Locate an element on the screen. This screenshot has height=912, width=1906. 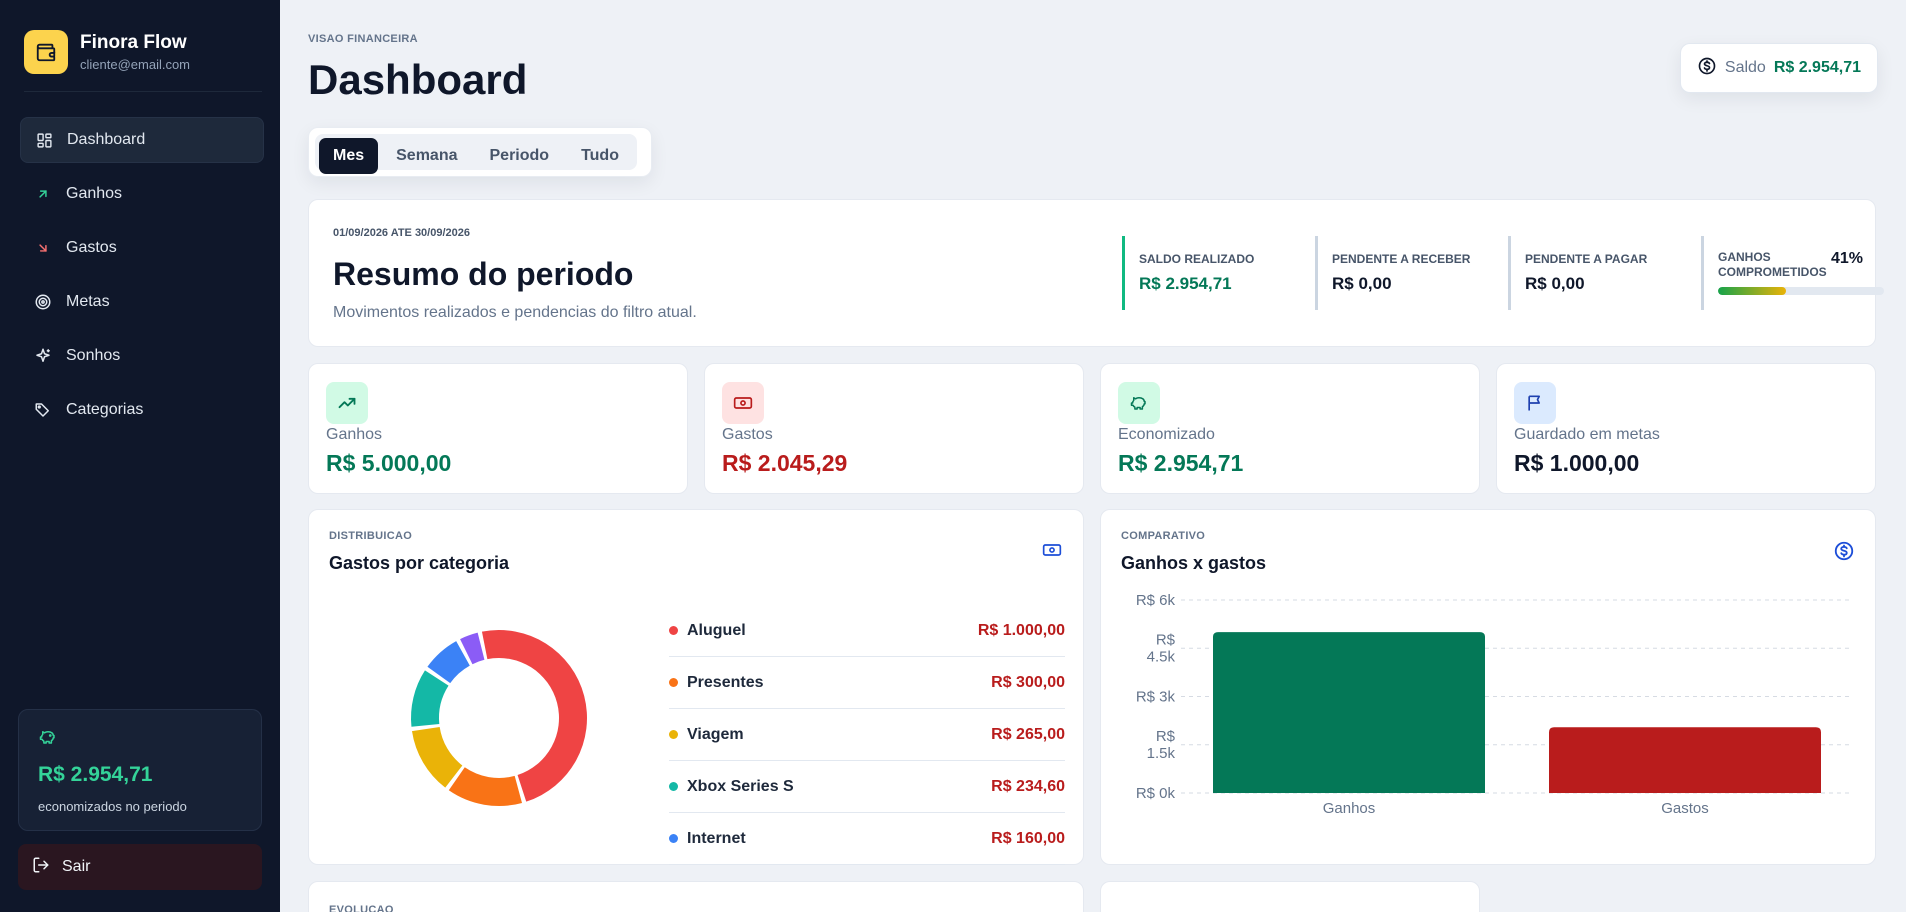
committed-progress-bar is located at coordinates (1801, 291).